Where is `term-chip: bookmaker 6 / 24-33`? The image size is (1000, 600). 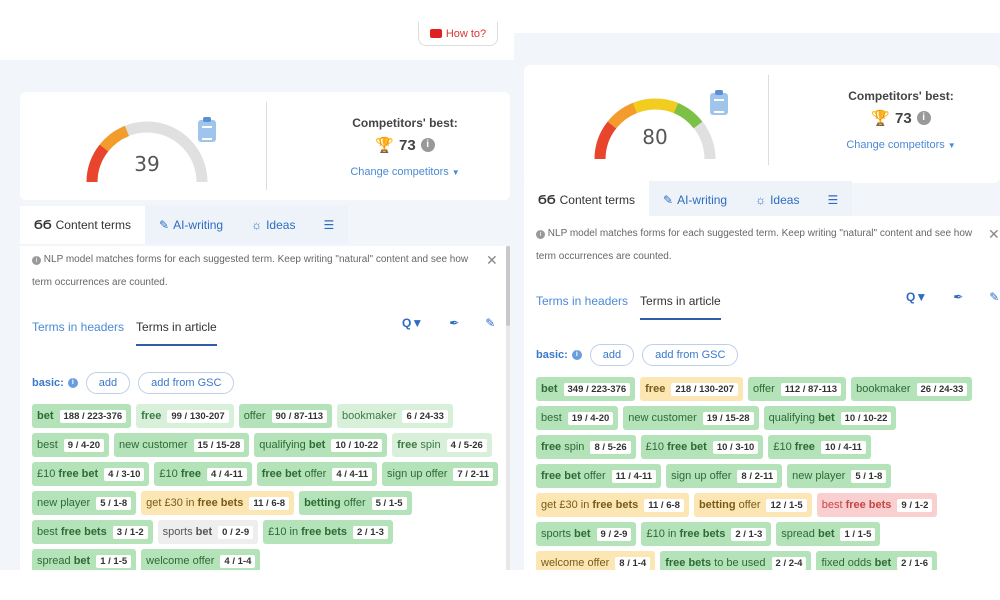
term-chip: bookmaker 6 / 24-33 is located at coordinates (395, 416).